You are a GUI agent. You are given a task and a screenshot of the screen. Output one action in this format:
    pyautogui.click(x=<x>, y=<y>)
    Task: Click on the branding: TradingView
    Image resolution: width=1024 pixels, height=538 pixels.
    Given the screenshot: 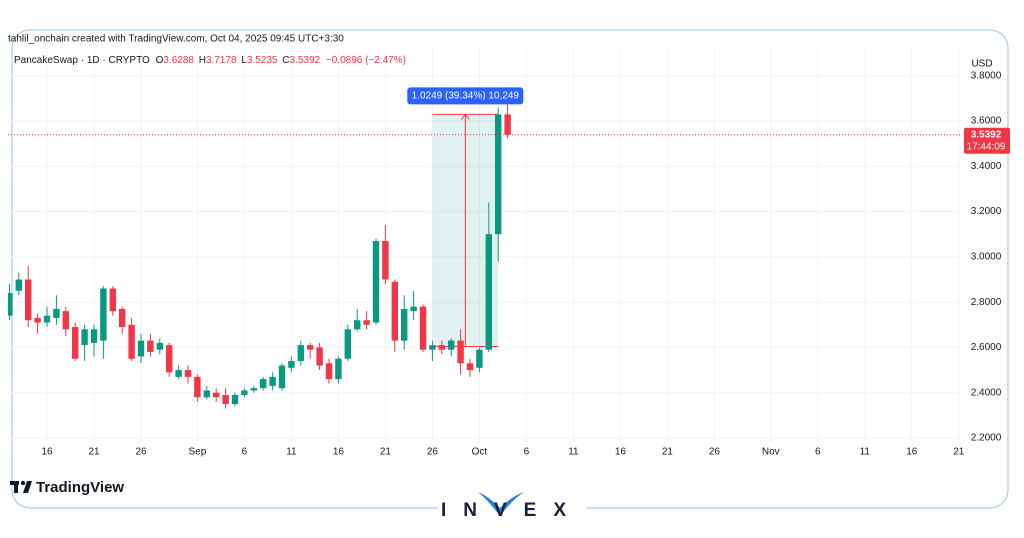 What is the action you would take?
    pyautogui.click(x=80, y=487)
    